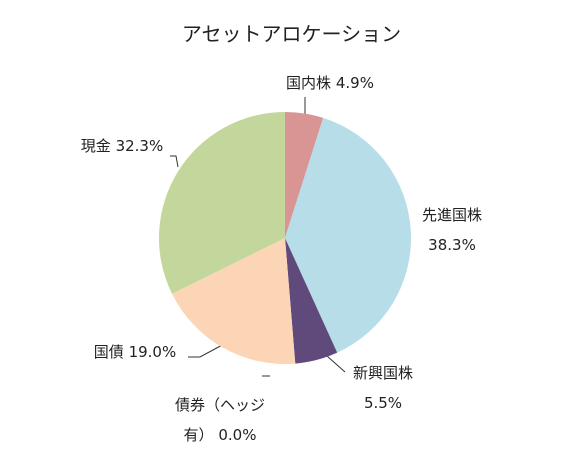  I want to click on value-label: 4.9%, so click(354, 83).